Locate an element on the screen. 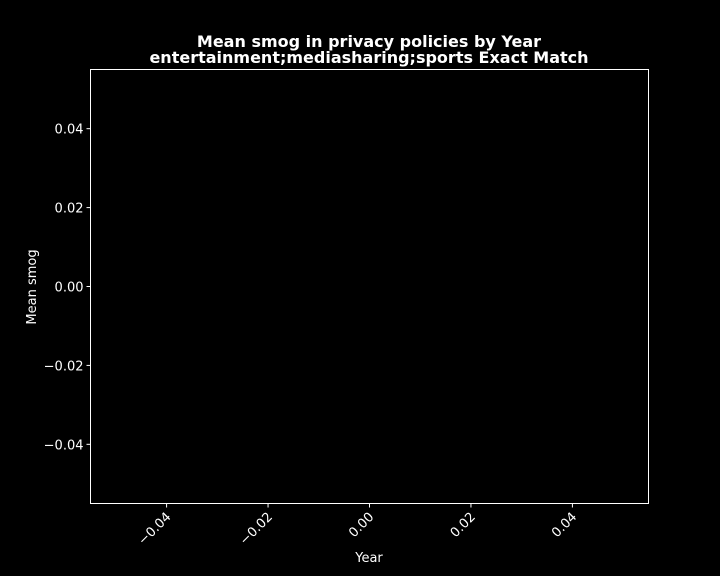  x-axis-label: Year is located at coordinates (368, 558).